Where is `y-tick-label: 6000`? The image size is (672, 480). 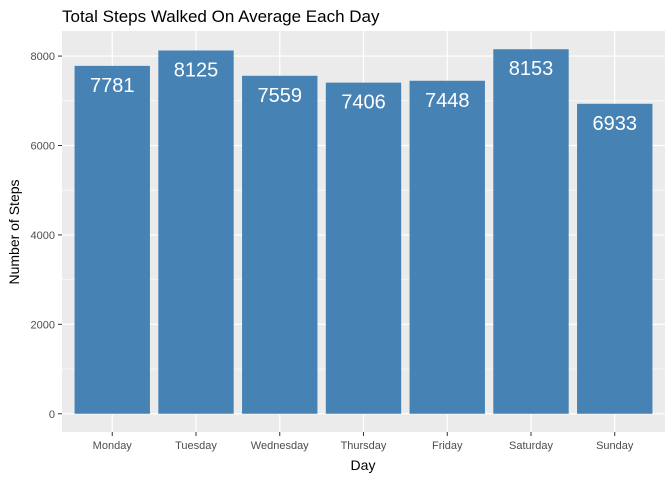
y-tick-label: 6000 is located at coordinates (43, 147).